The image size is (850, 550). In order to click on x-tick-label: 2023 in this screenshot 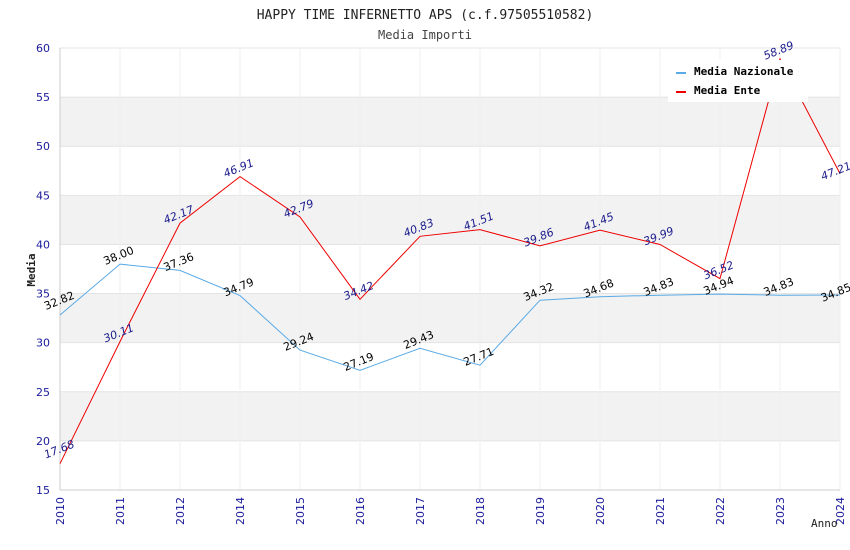, I will do `click(780, 511)`.